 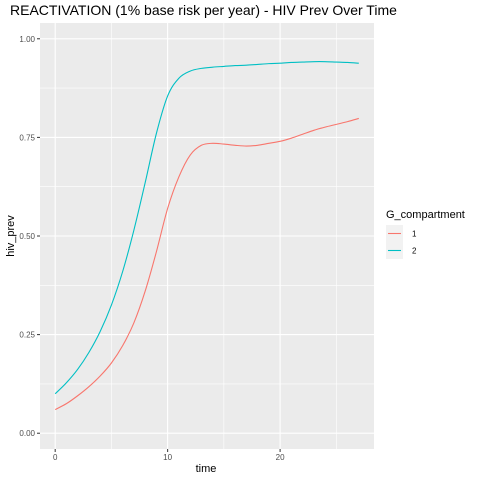 I want to click on x-tick-label: 10, so click(x=167, y=457).